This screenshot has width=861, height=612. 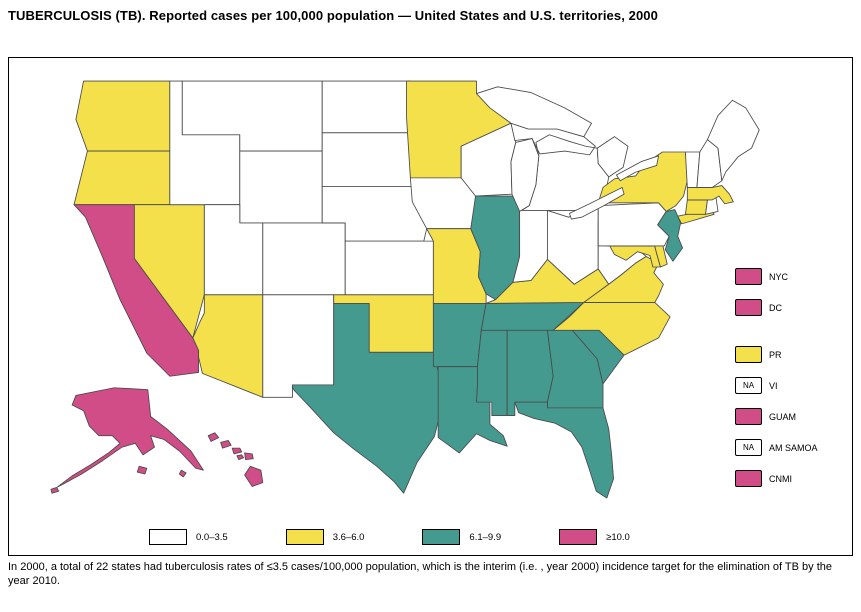 What do you see at coordinates (168, 537) in the screenshot?
I see `legend-swatch-low` at bounding box center [168, 537].